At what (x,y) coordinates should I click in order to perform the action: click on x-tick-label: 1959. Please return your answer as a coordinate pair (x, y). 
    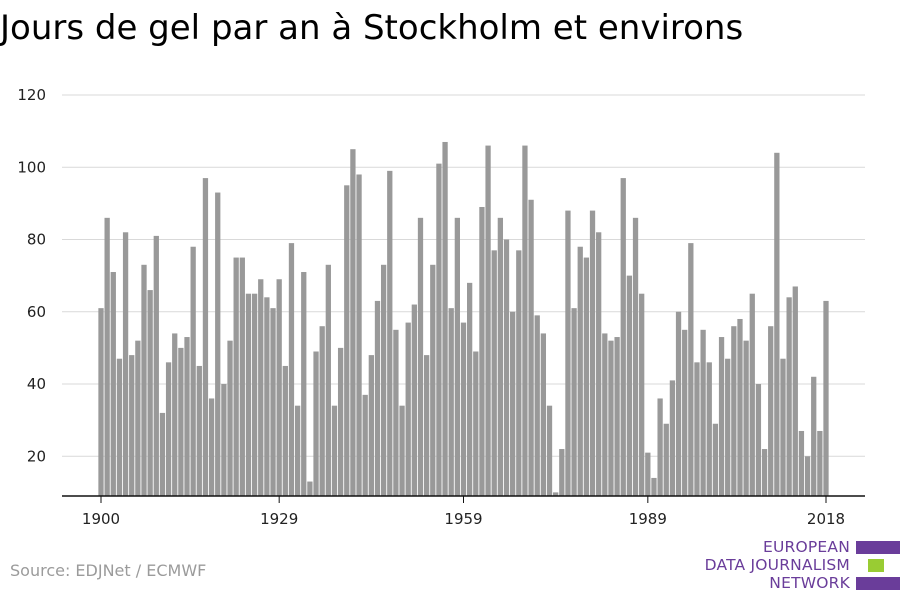
    Looking at the image, I should click on (463, 519).